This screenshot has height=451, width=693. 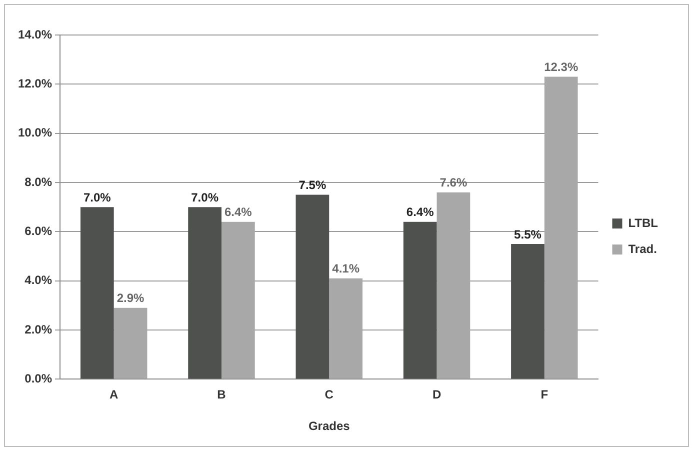 I want to click on legend-label: LTBL, so click(x=643, y=223).